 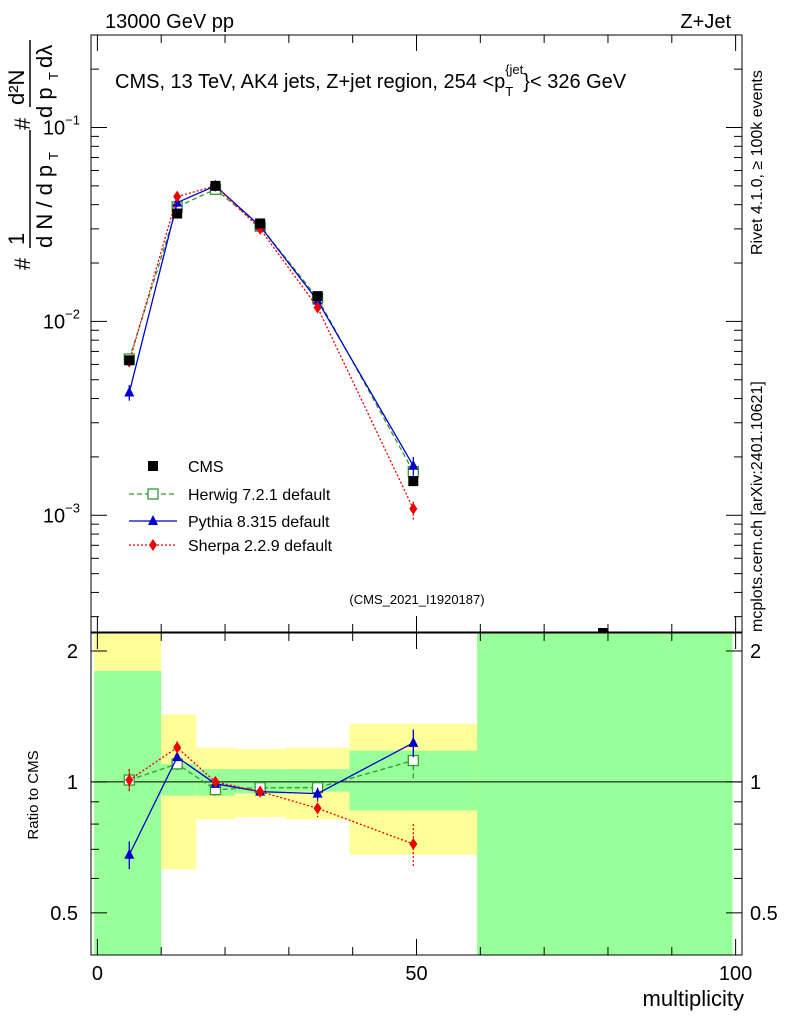 What do you see at coordinates (259, 495) in the screenshot?
I see `legend-label: Herwig 7.2.1 default` at bounding box center [259, 495].